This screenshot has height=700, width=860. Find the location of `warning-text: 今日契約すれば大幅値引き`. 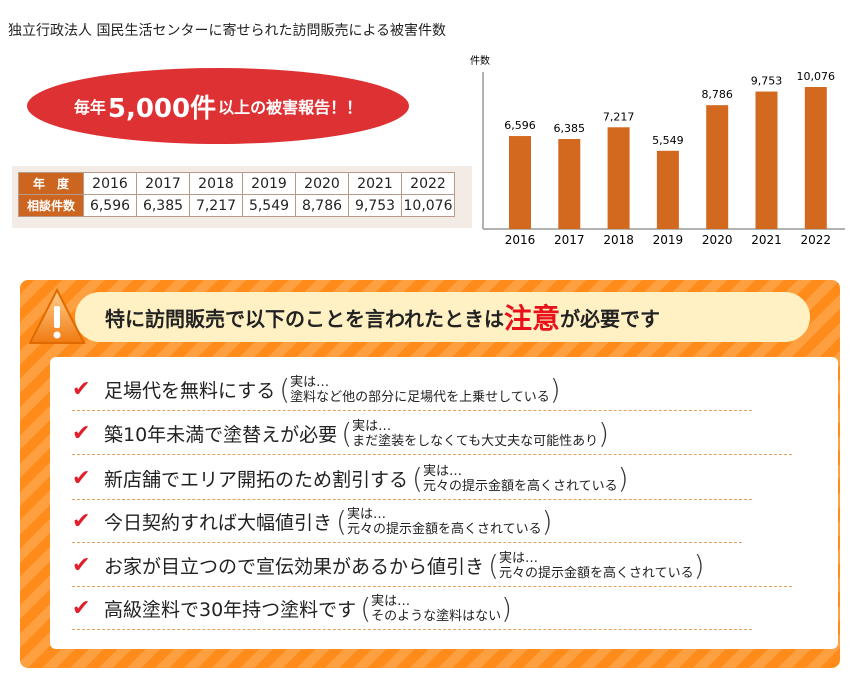

warning-text: 今日契約すれば大幅値引き is located at coordinates (218, 523).